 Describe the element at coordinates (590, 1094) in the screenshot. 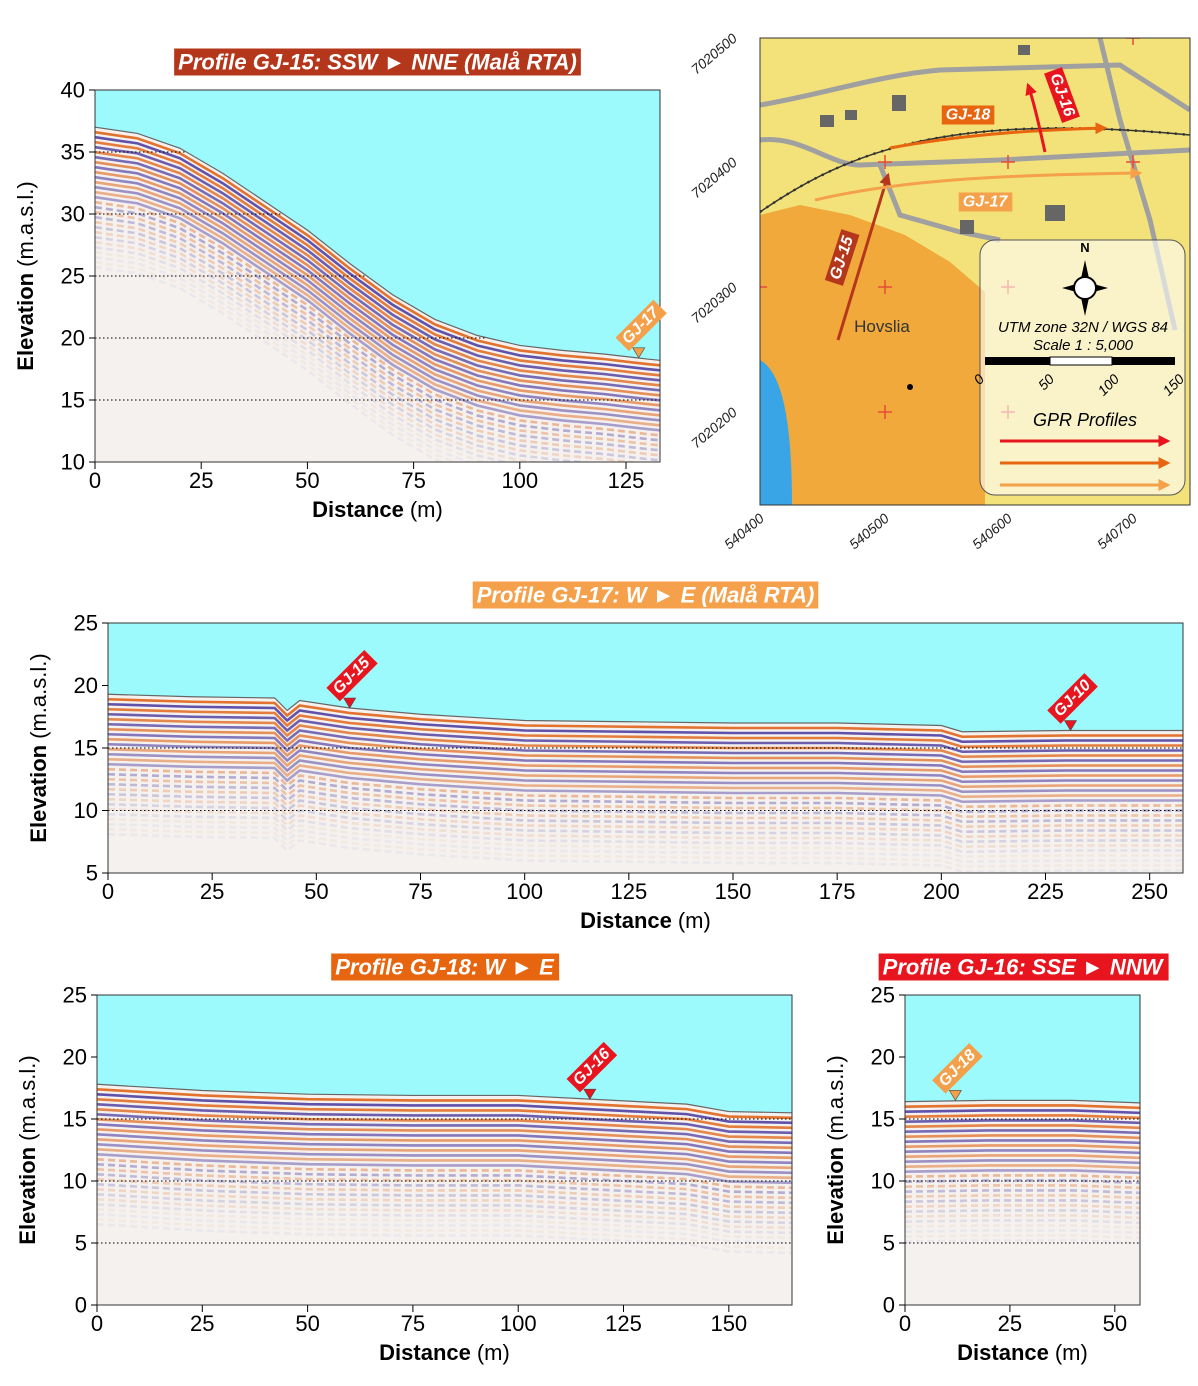

I see `profile-marker` at that location.